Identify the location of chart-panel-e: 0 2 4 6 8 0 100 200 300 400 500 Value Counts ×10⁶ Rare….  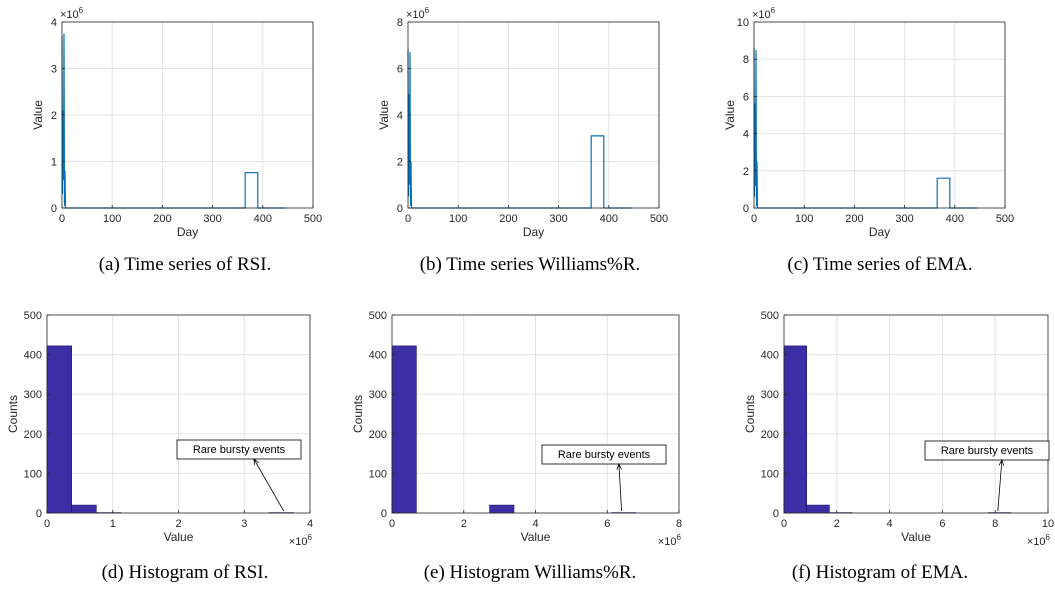
(516, 446).